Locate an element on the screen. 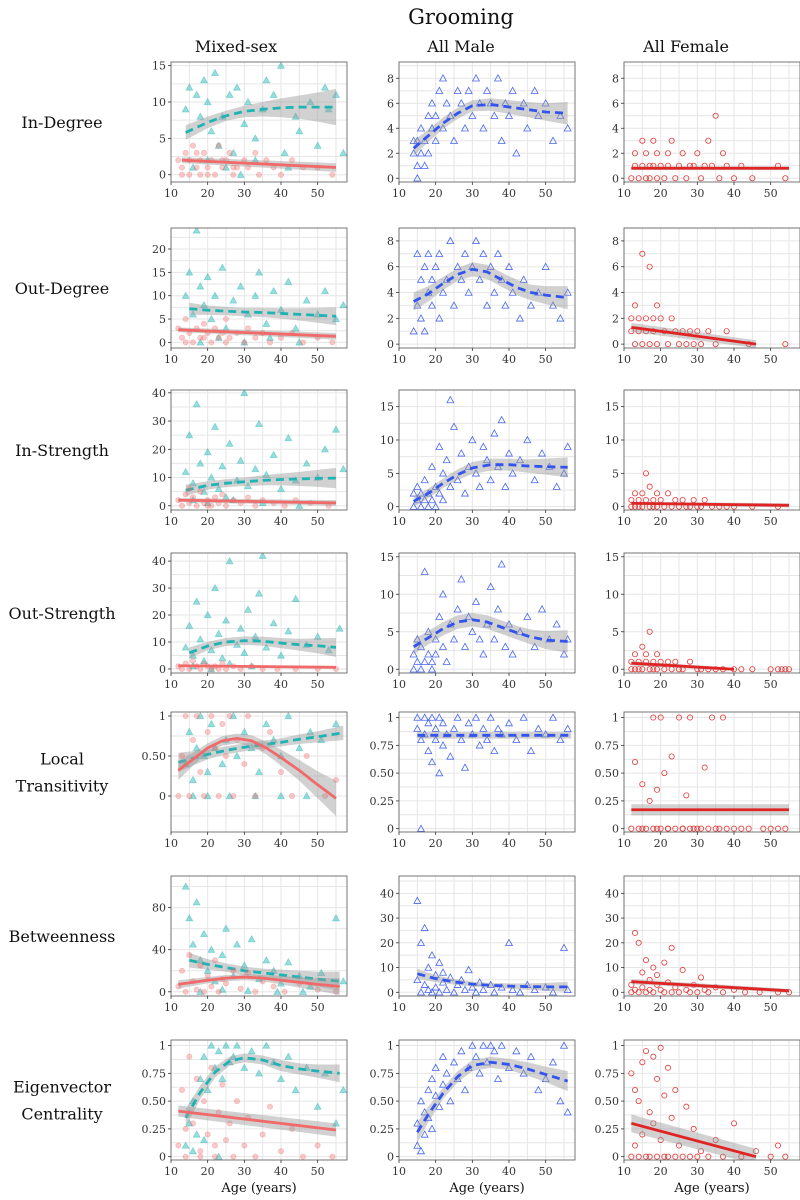 The height and width of the screenshot is (1200, 800). y-tick-label: 20 is located at coordinates (159, 615).